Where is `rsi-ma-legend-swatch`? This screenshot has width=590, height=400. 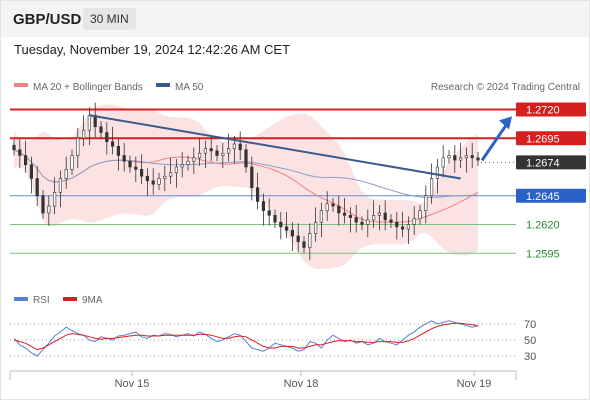 rsi-ma-legend-swatch is located at coordinates (70, 299).